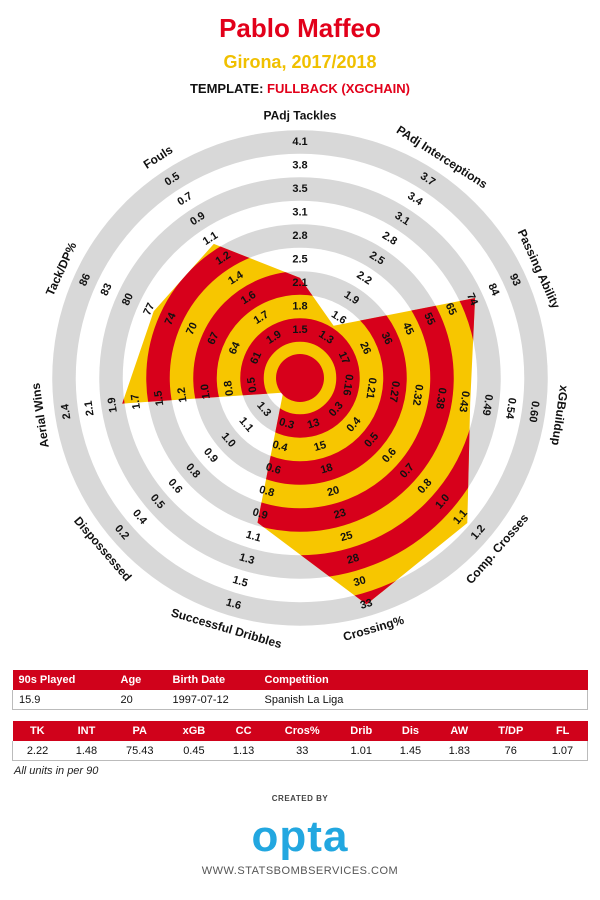  Describe the element at coordinates (171, 318) in the screenshot. I see `tick-label: 74` at that location.